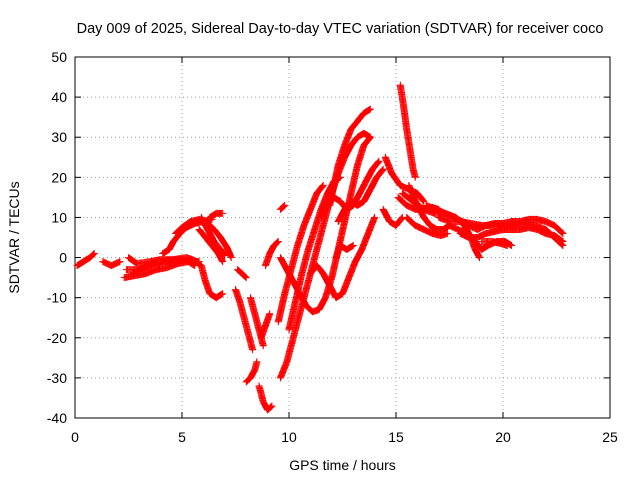  Describe the element at coordinates (503, 437) in the screenshot. I see `x-tick-label: 20` at that location.